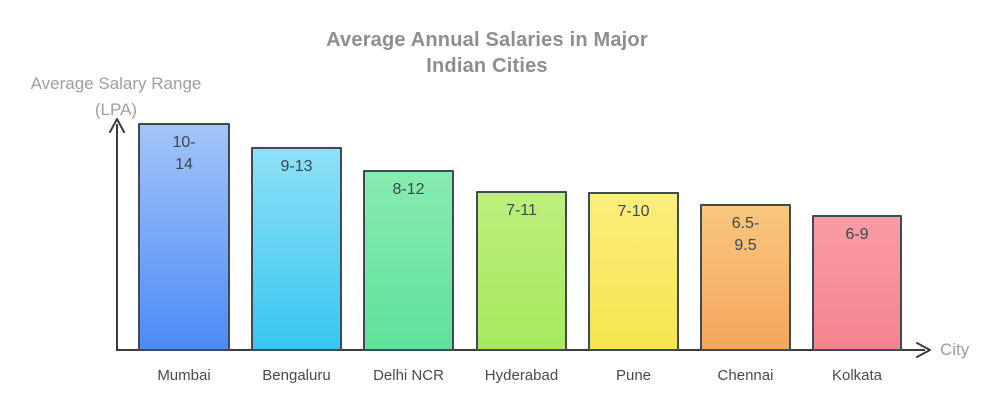 The width and height of the screenshot is (1000, 417). I want to click on bar-range-label: 9-13, so click(296, 166).